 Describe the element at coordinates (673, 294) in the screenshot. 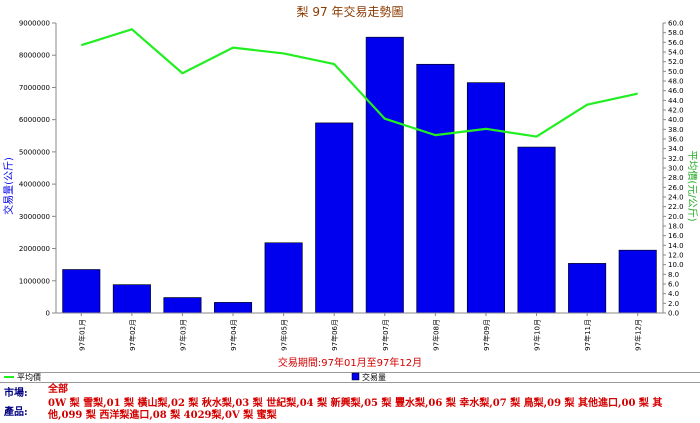

I see `y-right-tick-label: 4.0` at that location.